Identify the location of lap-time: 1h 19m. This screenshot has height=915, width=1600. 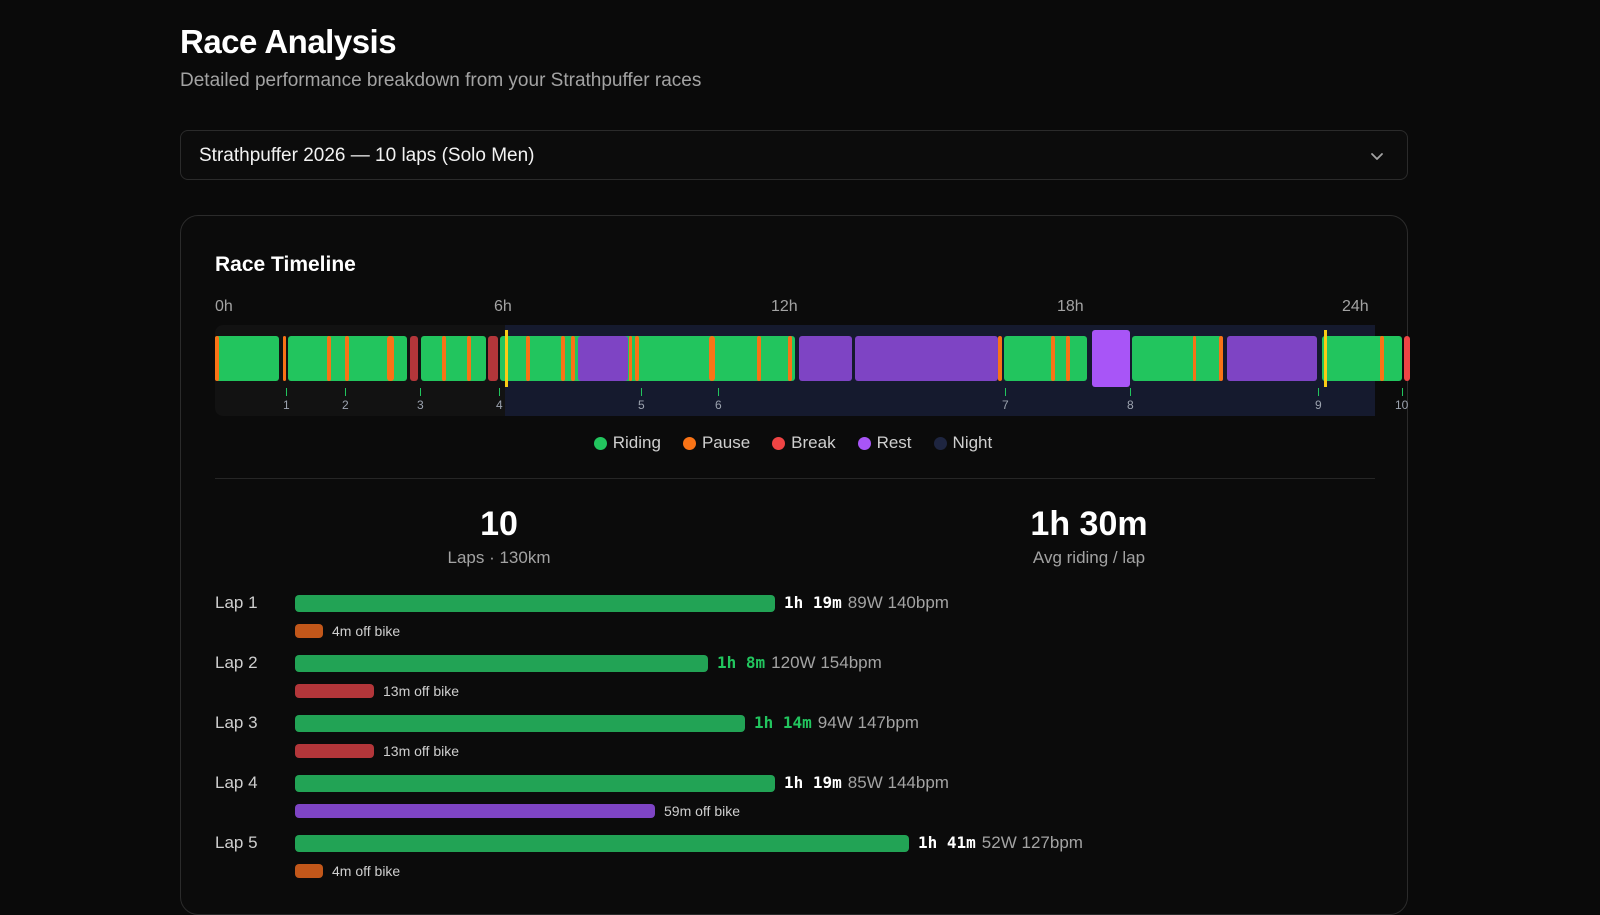
(813, 602).